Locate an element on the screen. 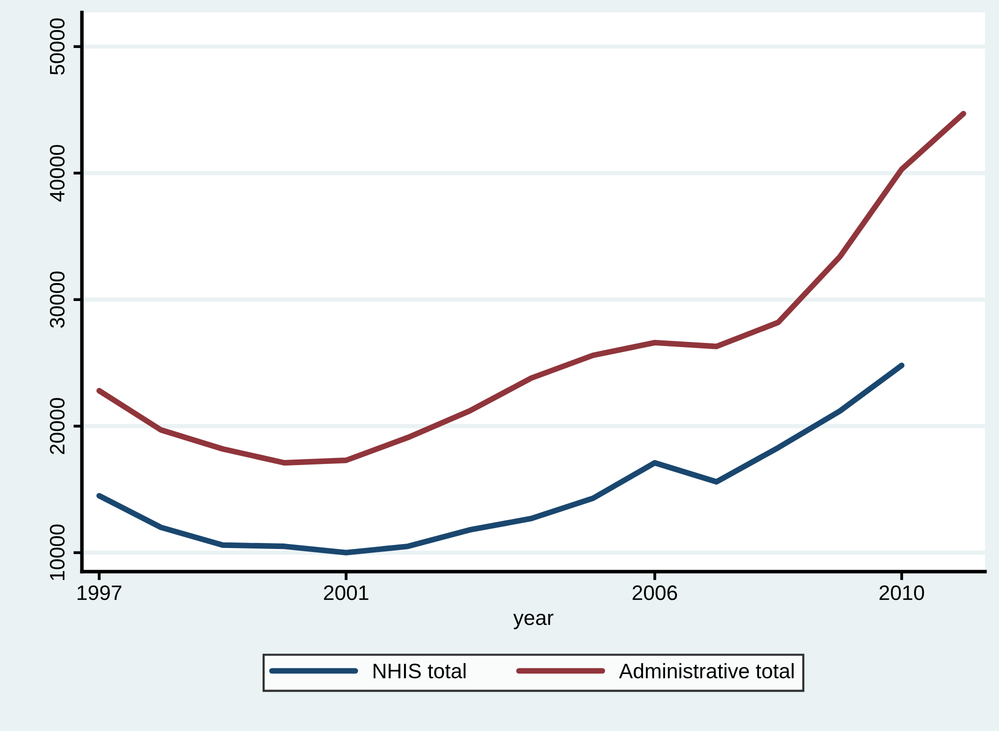 This screenshot has width=999, height=731. x-tick-label: 1997 is located at coordinates (100, 592).